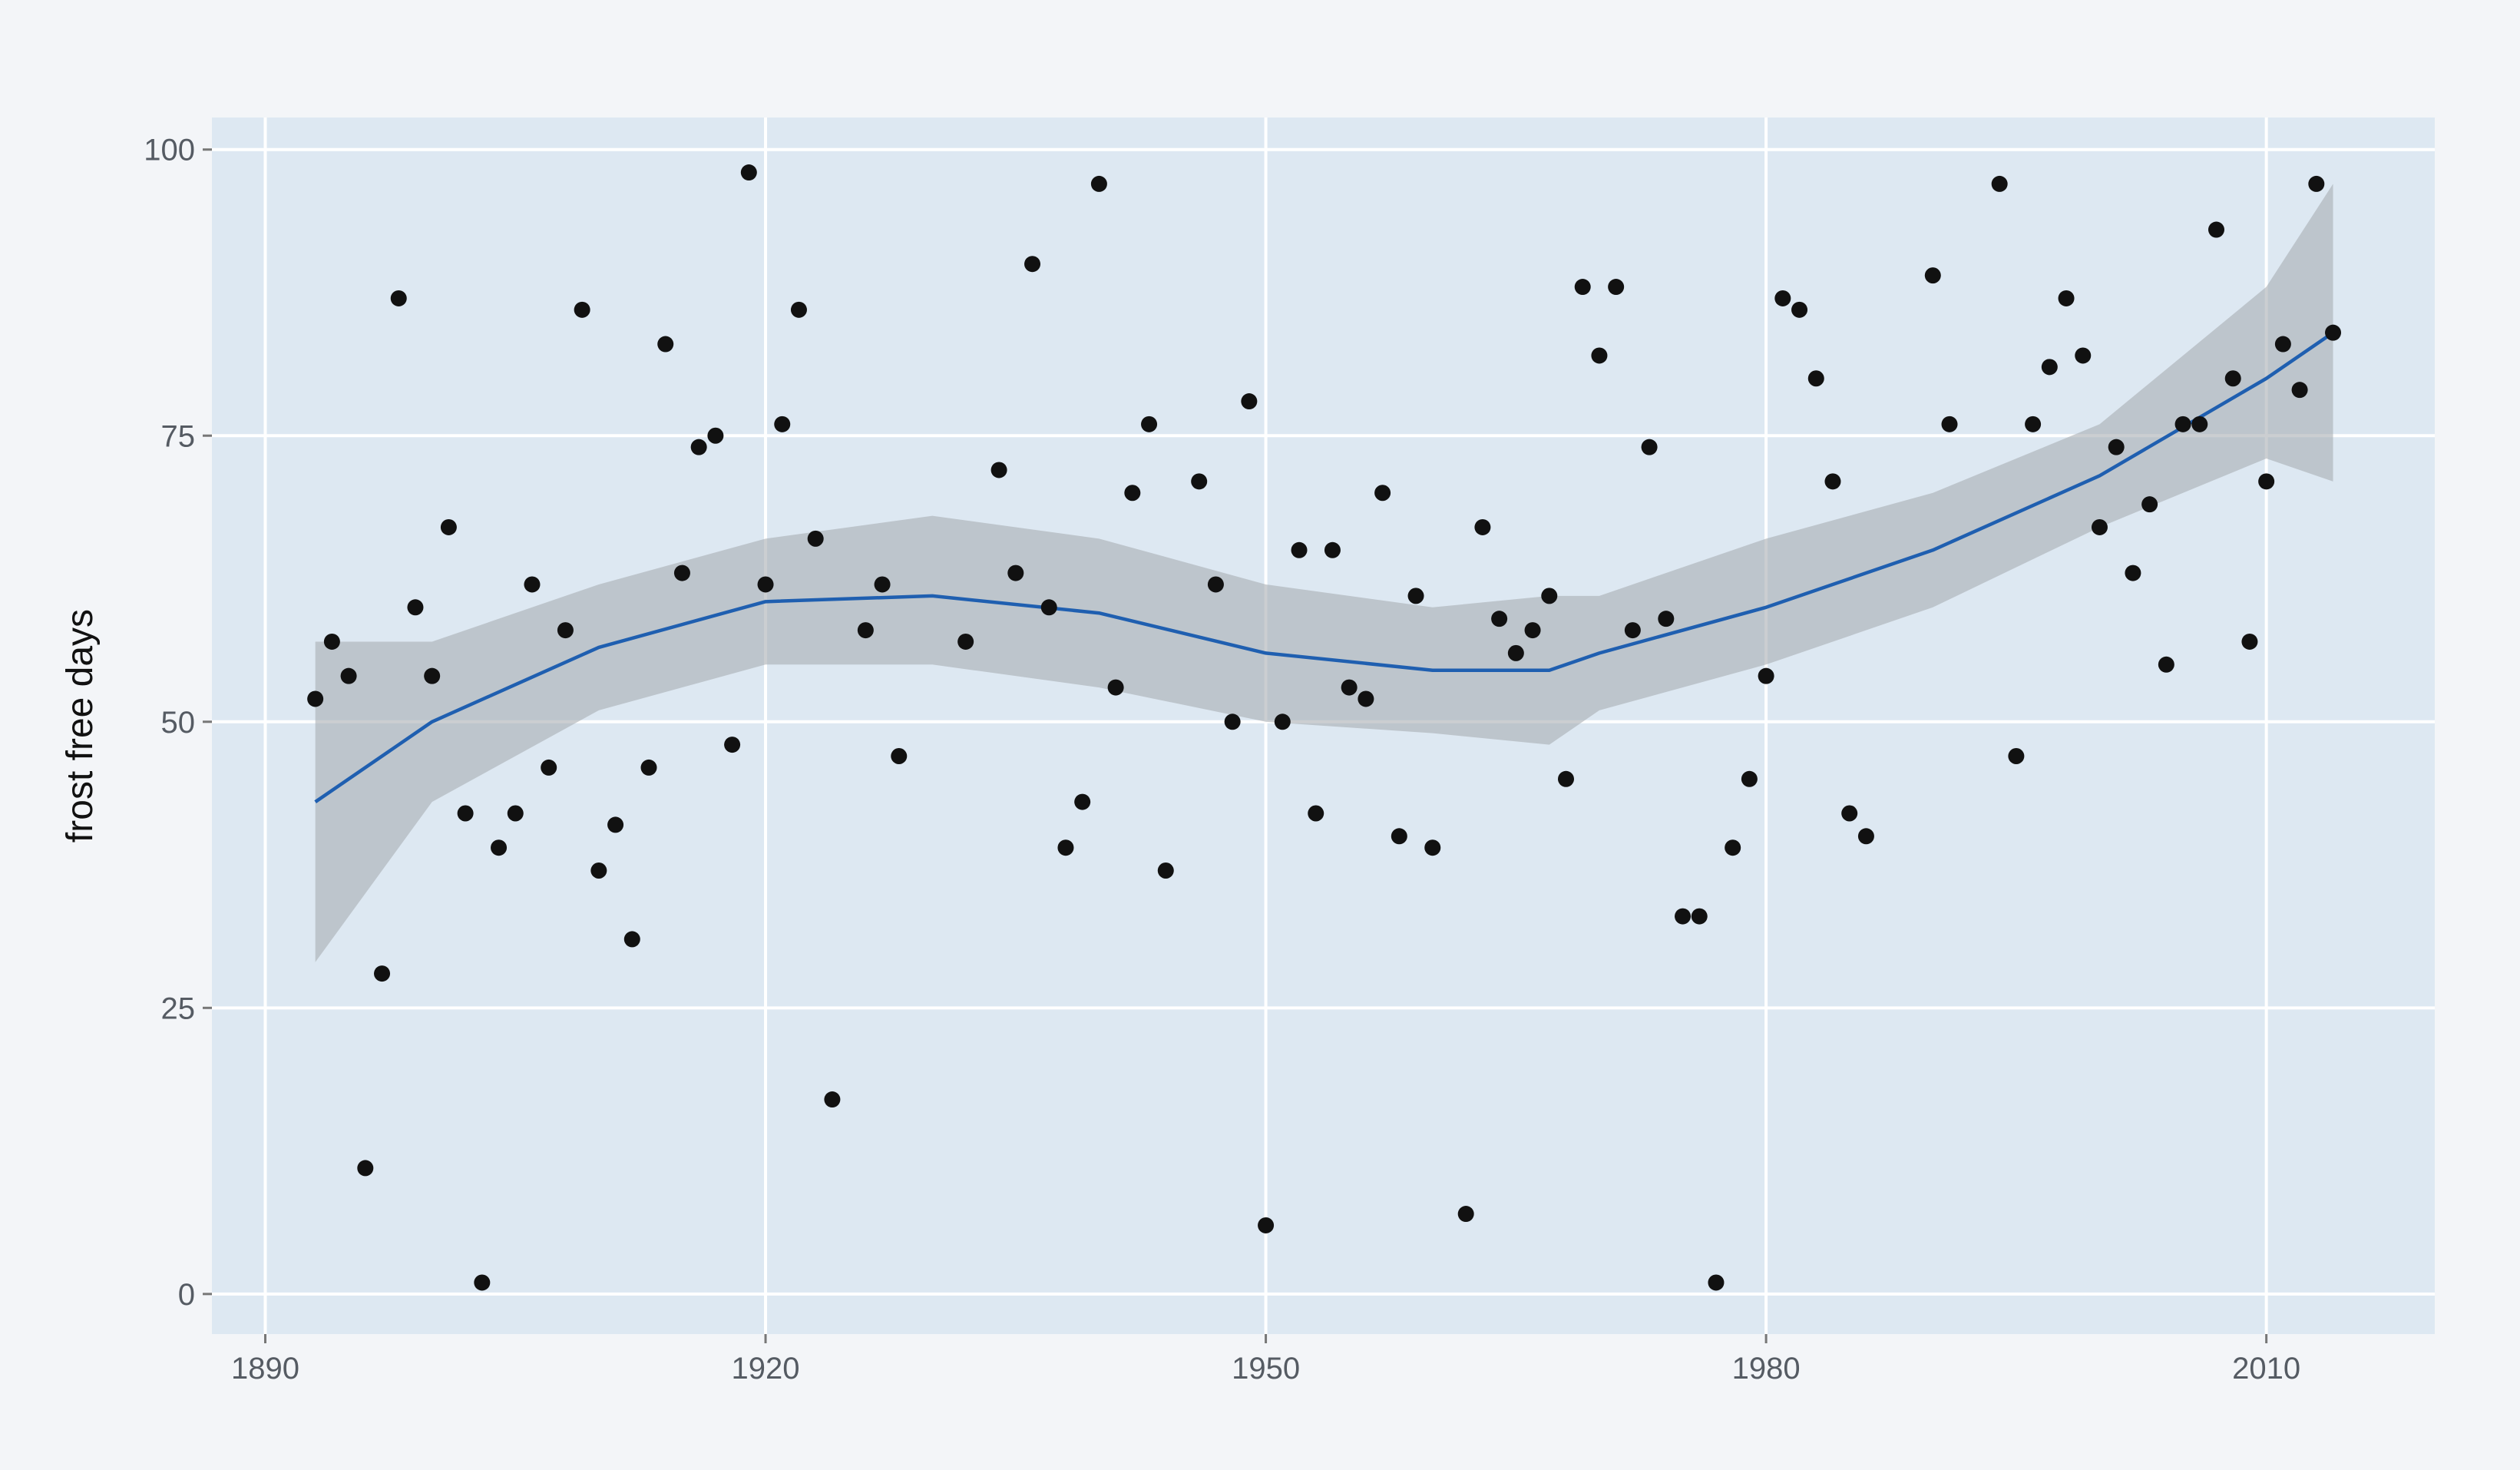  I want to click on y-tick-label: 25, so click(178, 1009).